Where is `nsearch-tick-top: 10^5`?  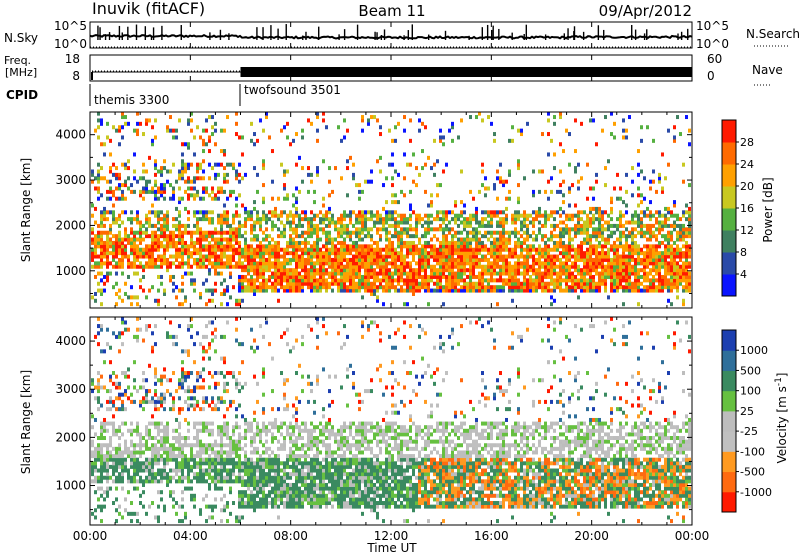 nsearch-tick-top: 10^5 is located at coordinates (712, 26).